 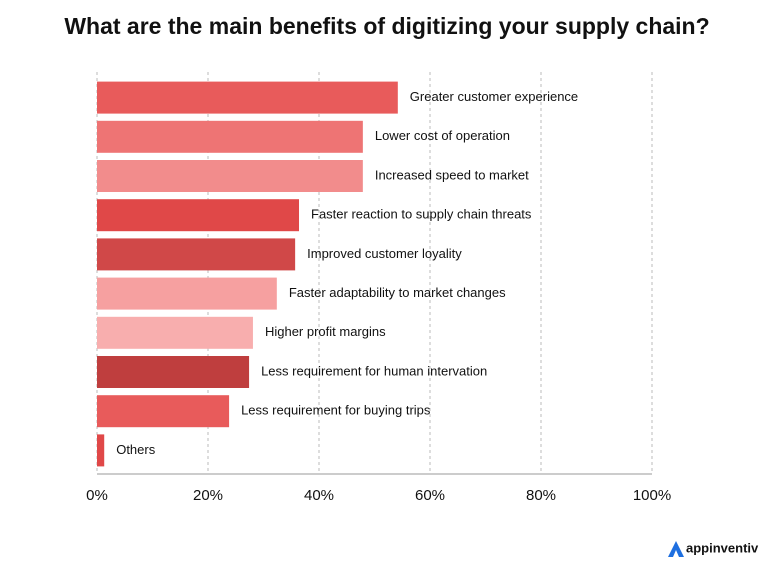 I want to click on bar-label: Others, so click(x=136, y=449).